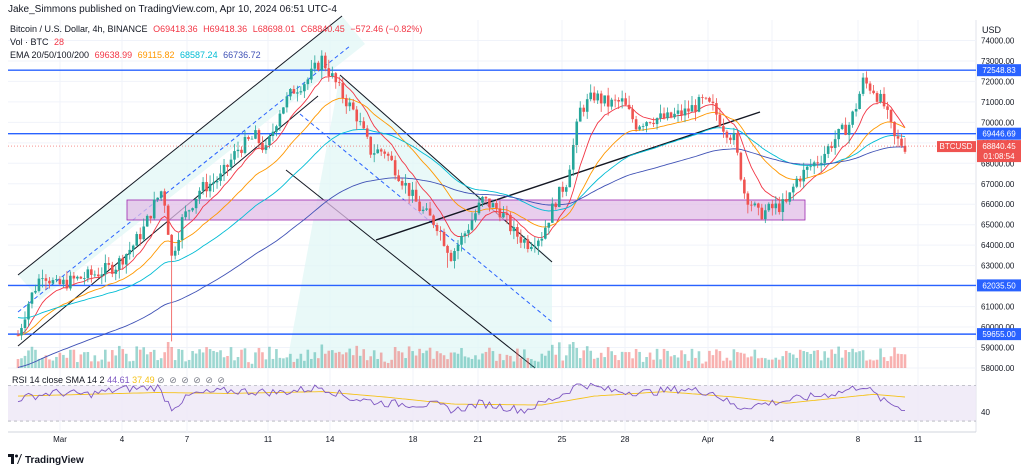 This screenshot has width=1024, height=472. Describe the element at coordinates (46, 460) in the screenshot. I see `tradingview-logo: TradingView` at that location.